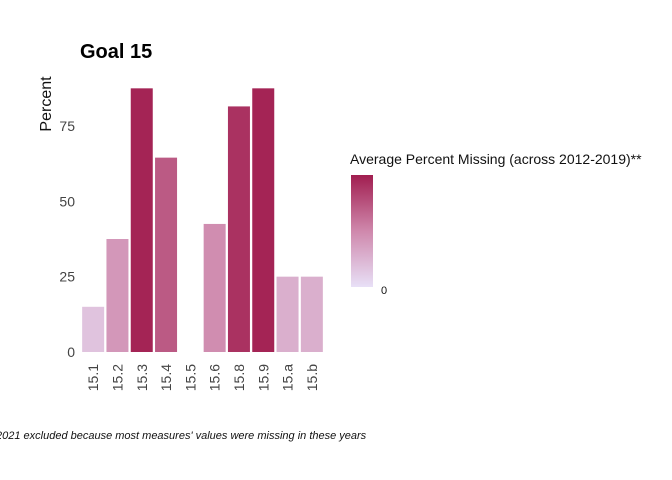 This screenshot has width=672, height=480. Describe the element at coordinates (71, 352) in the screenshot. I see `y-tick-label: 0` at that location.